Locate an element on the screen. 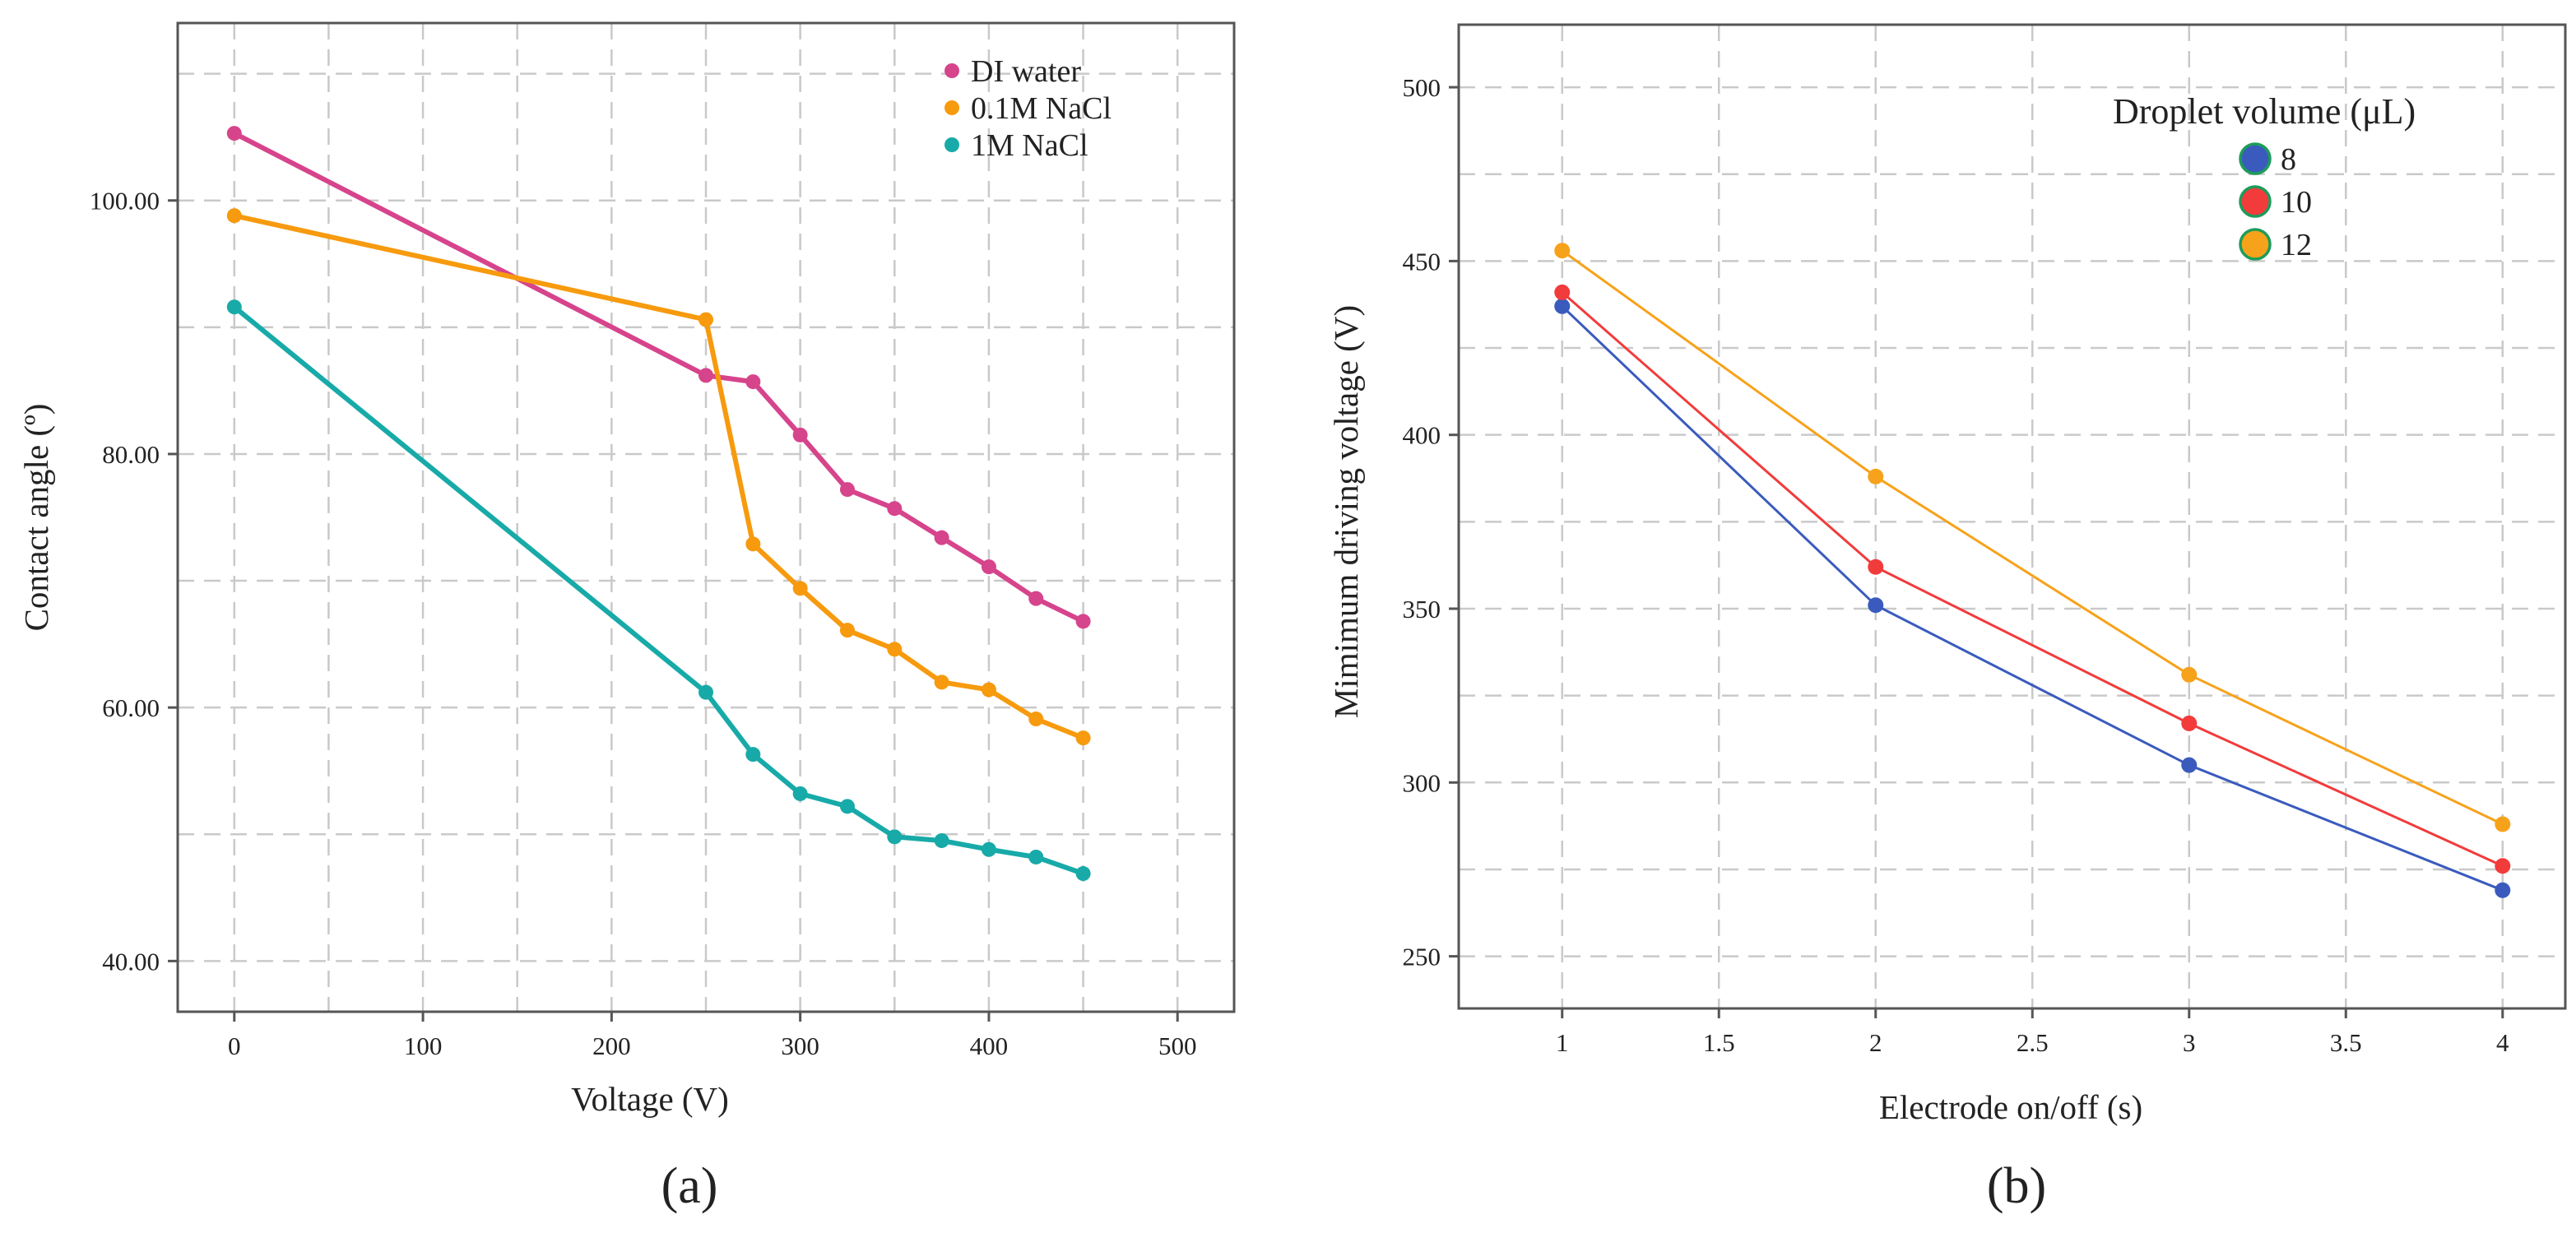  y-tick-label: 80.00 is located at coordinates (131, 454).